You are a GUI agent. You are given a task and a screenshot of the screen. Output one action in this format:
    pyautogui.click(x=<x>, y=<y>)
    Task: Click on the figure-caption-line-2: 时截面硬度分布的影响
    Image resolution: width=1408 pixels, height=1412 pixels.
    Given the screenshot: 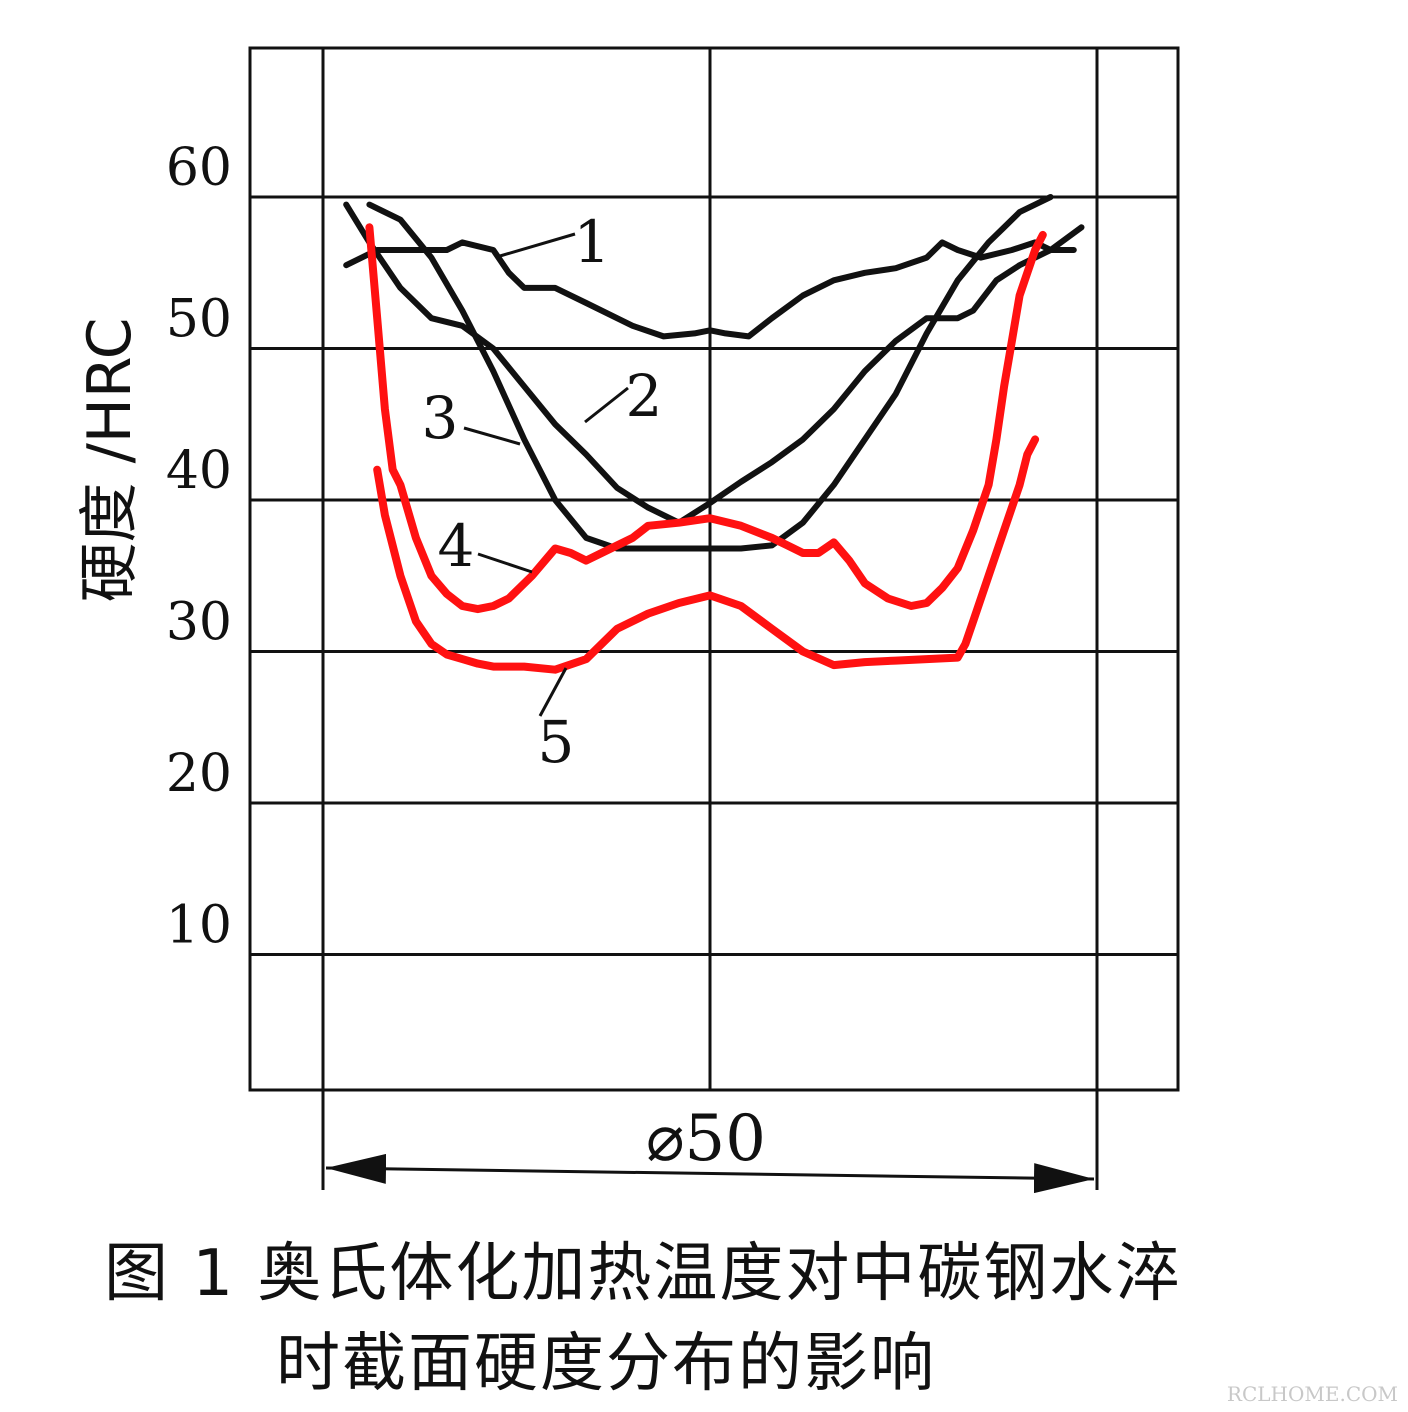 What is the action you would take?
    pyautogui.click(x=606, y=1364)
    